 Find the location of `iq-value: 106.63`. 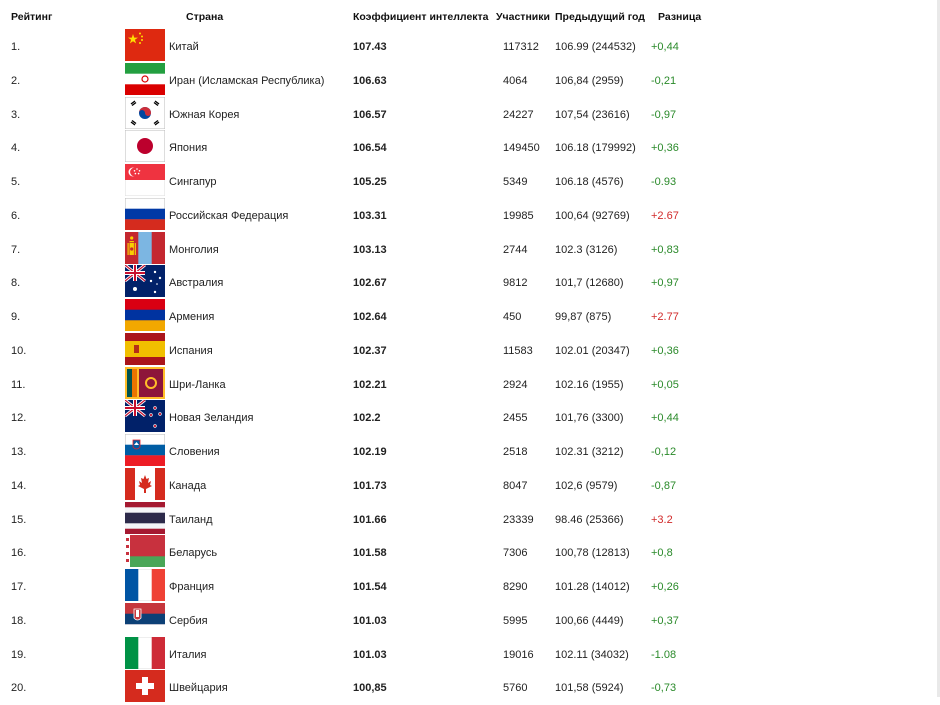

iq-value: 106.63 is located at coordinates (370, 80).